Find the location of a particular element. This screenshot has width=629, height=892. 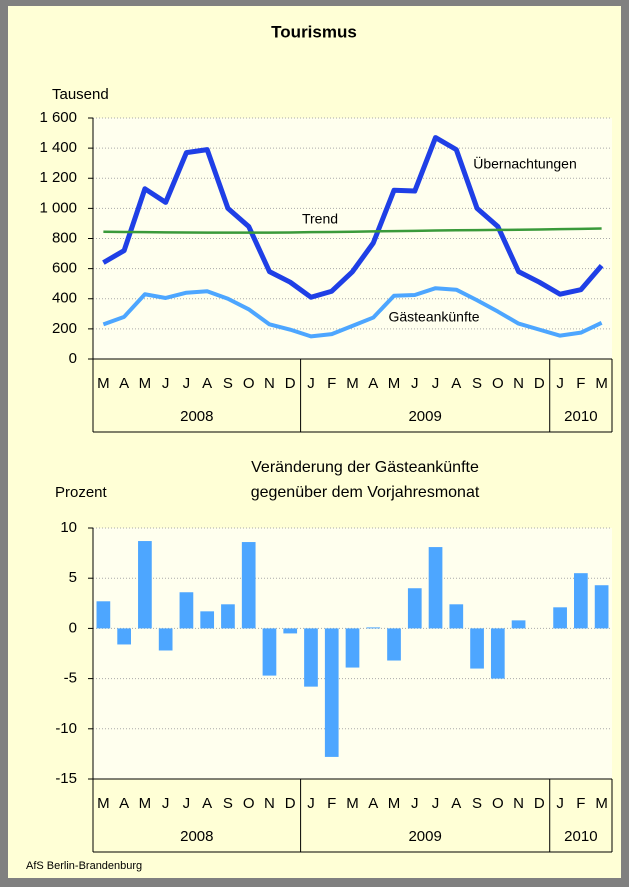

series-label: Übernachtungen is located at coordinates (525, 163).